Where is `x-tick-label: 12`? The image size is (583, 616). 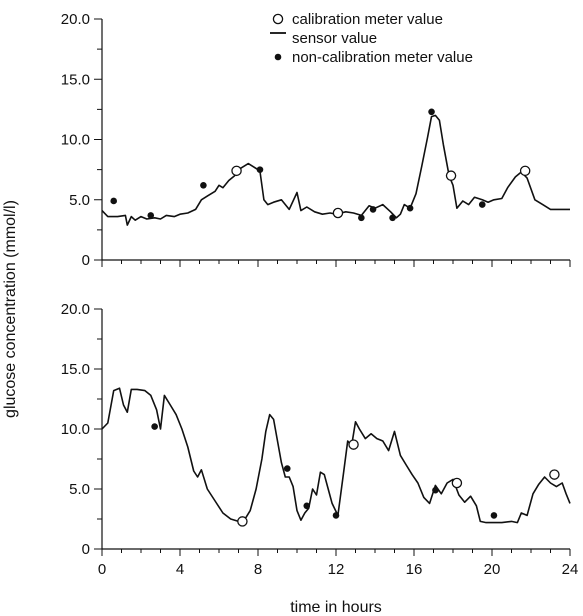 x-tick-label: 12 is located at coordinates (336, 569).